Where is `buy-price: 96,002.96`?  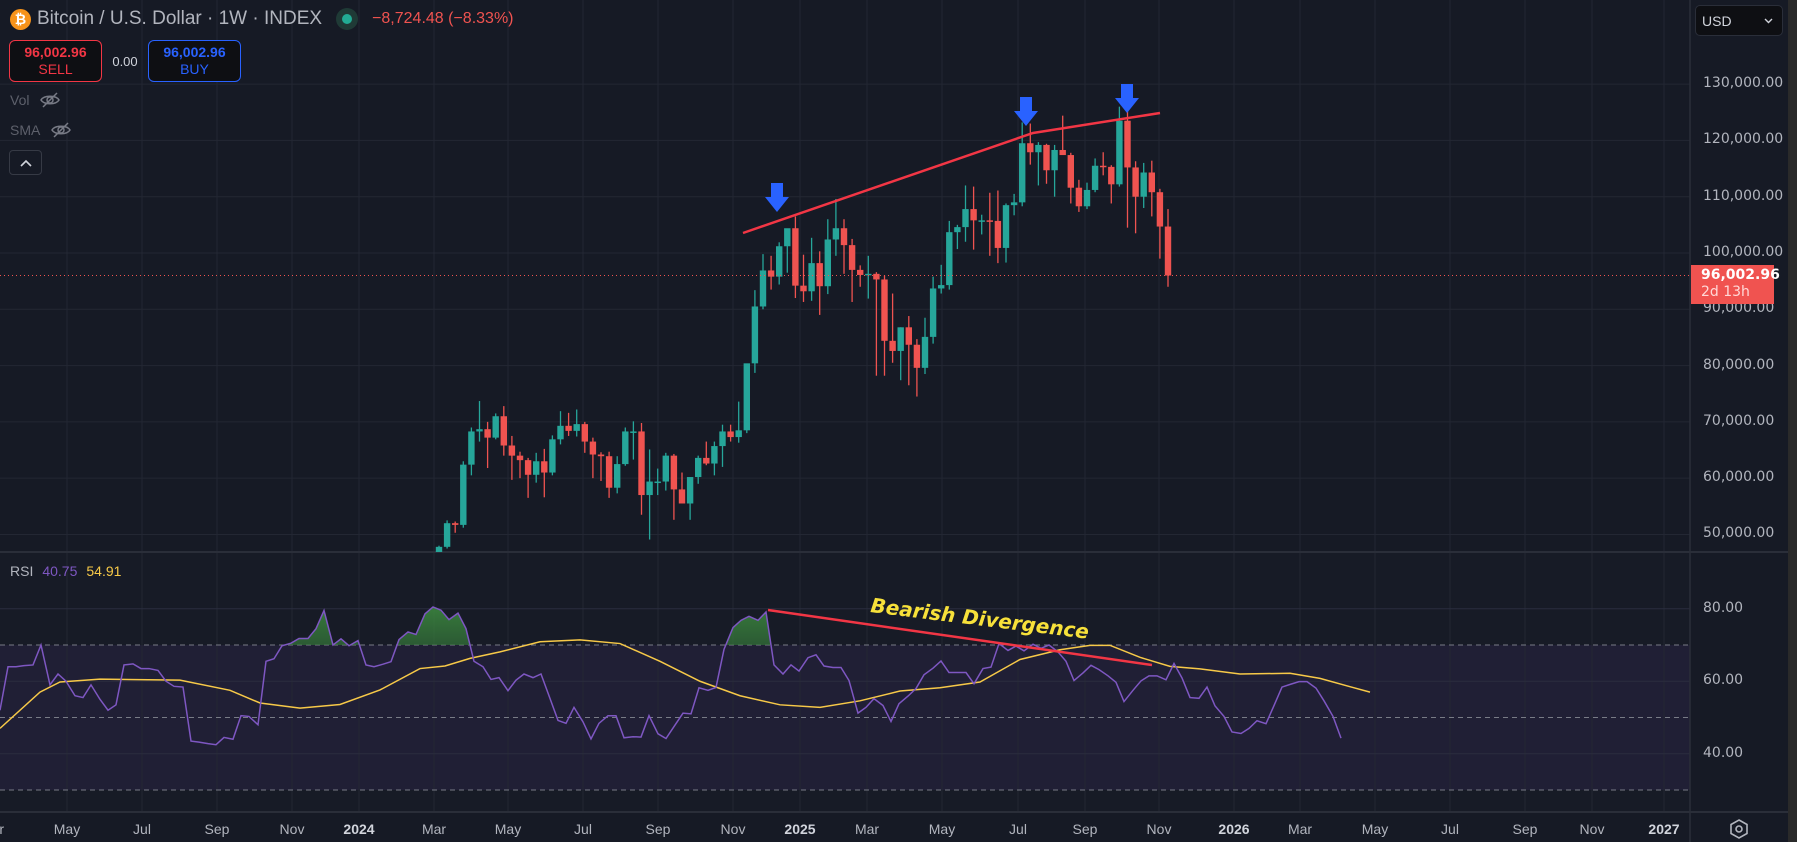
buy-price: 96,002.96 is located at coordinates (194, 52).